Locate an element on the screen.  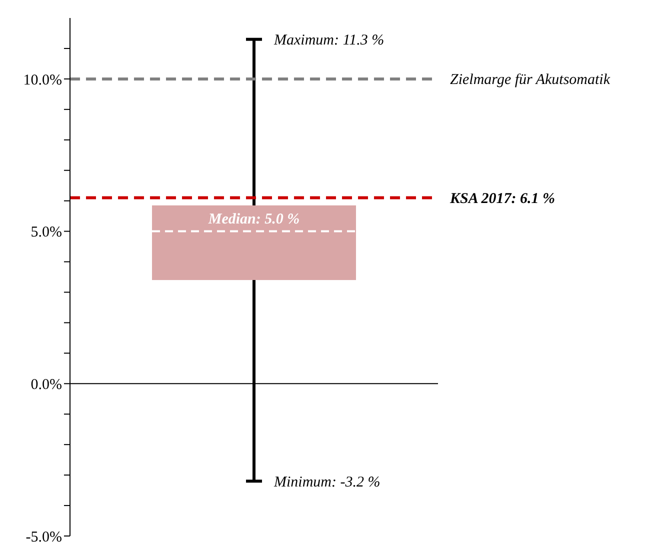
annotation: Maximum: 11.3 % is located at coordinates (328, 40).